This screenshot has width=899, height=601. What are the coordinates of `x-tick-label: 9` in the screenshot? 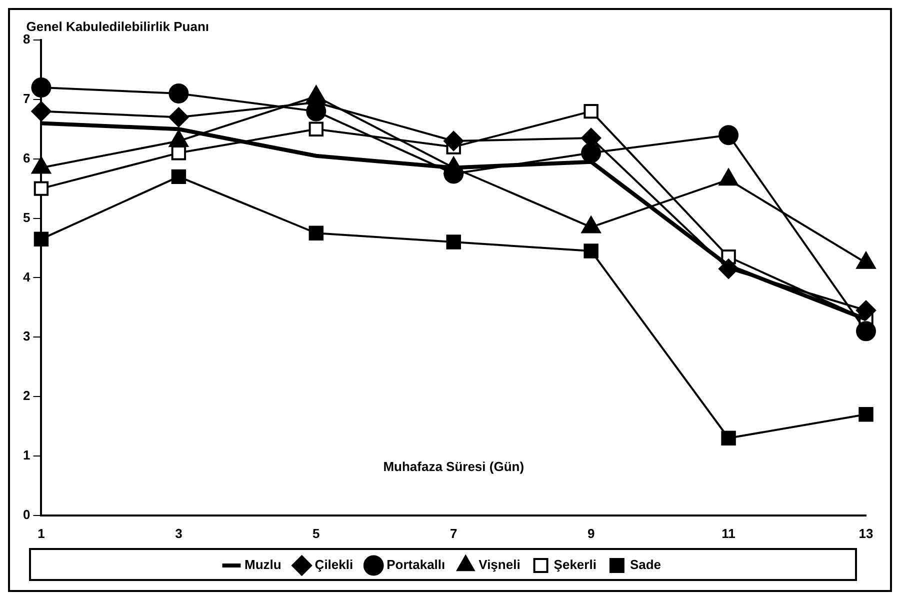 It's located at (591, 533).